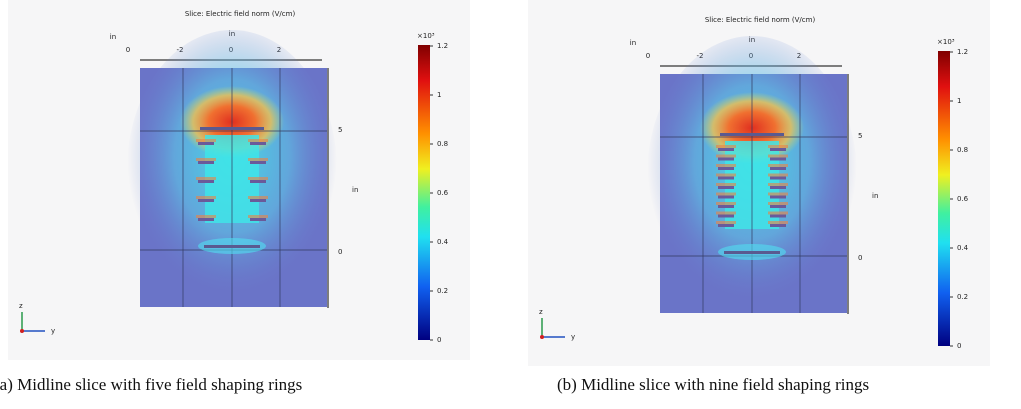 Image resolution: width=1021 pixels, height=409 pixels. What do you see at coordinates (875, 196) in the screenshot?
I see `right-axis-unit: in` at bounding box center [875, 196].